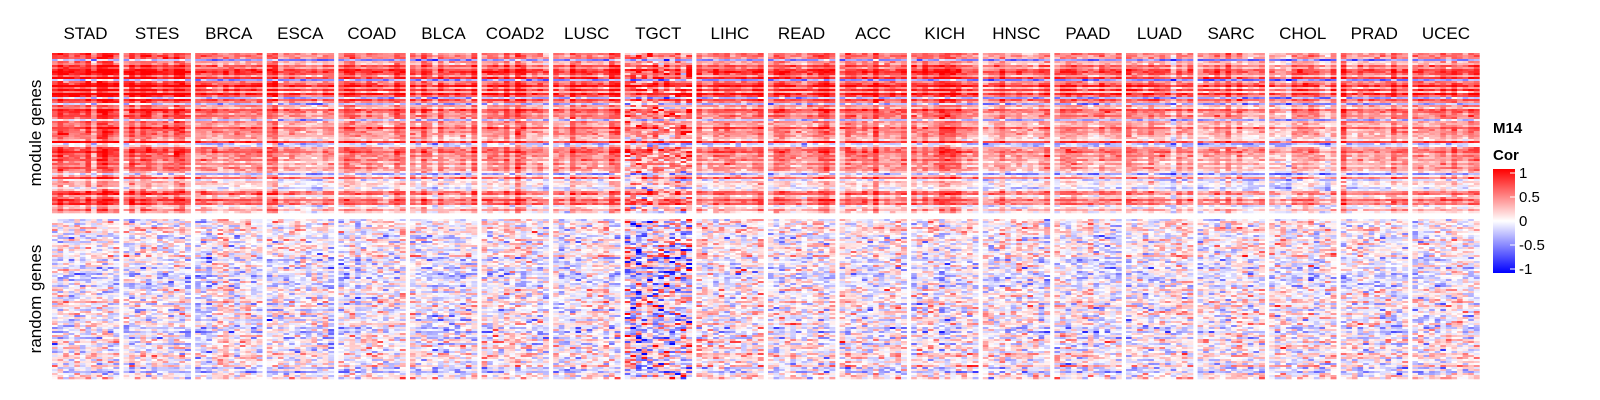  I want to click on row-group-label-random-genes: random genes, so click(35, 299).